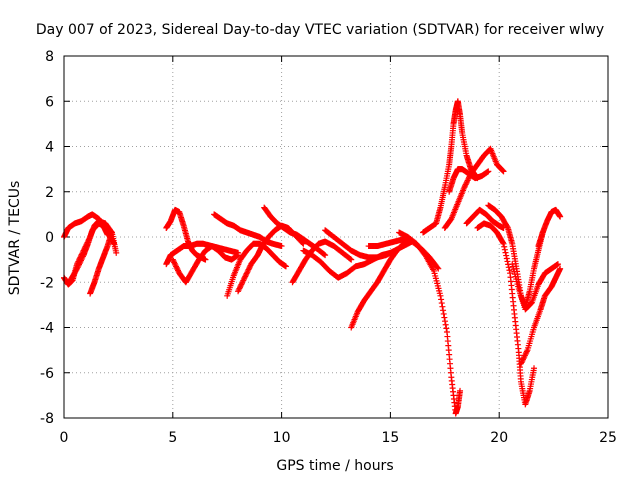 The image size is (640, 480). What do you see at coordinates (499, 438) in the screenshot?
I see `x-tick-label: 20` at bounding box center [499, 438].